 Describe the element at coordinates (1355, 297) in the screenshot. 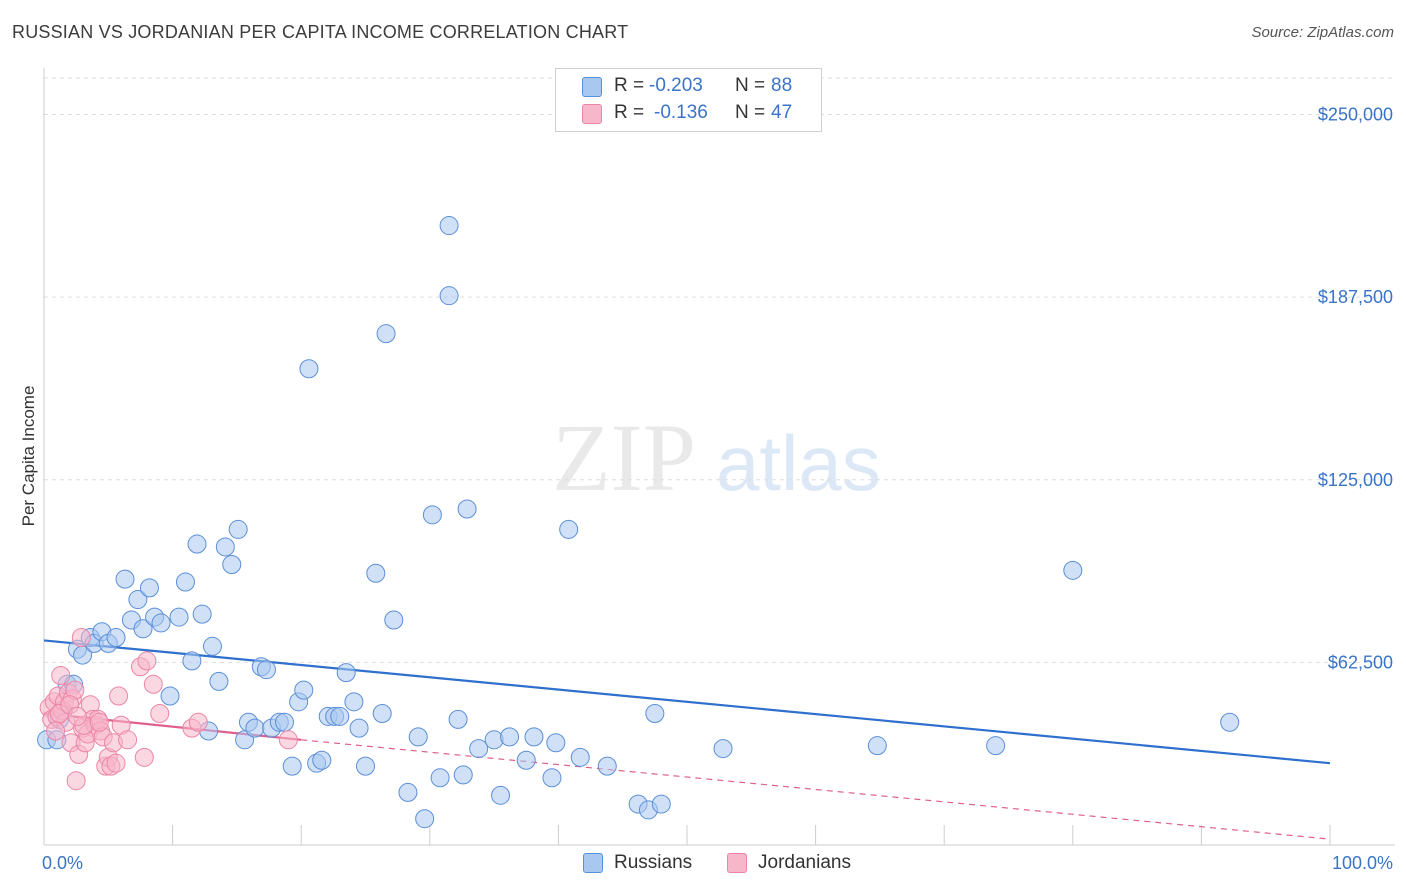

I see `y-tick-label: $187,500` at that location.